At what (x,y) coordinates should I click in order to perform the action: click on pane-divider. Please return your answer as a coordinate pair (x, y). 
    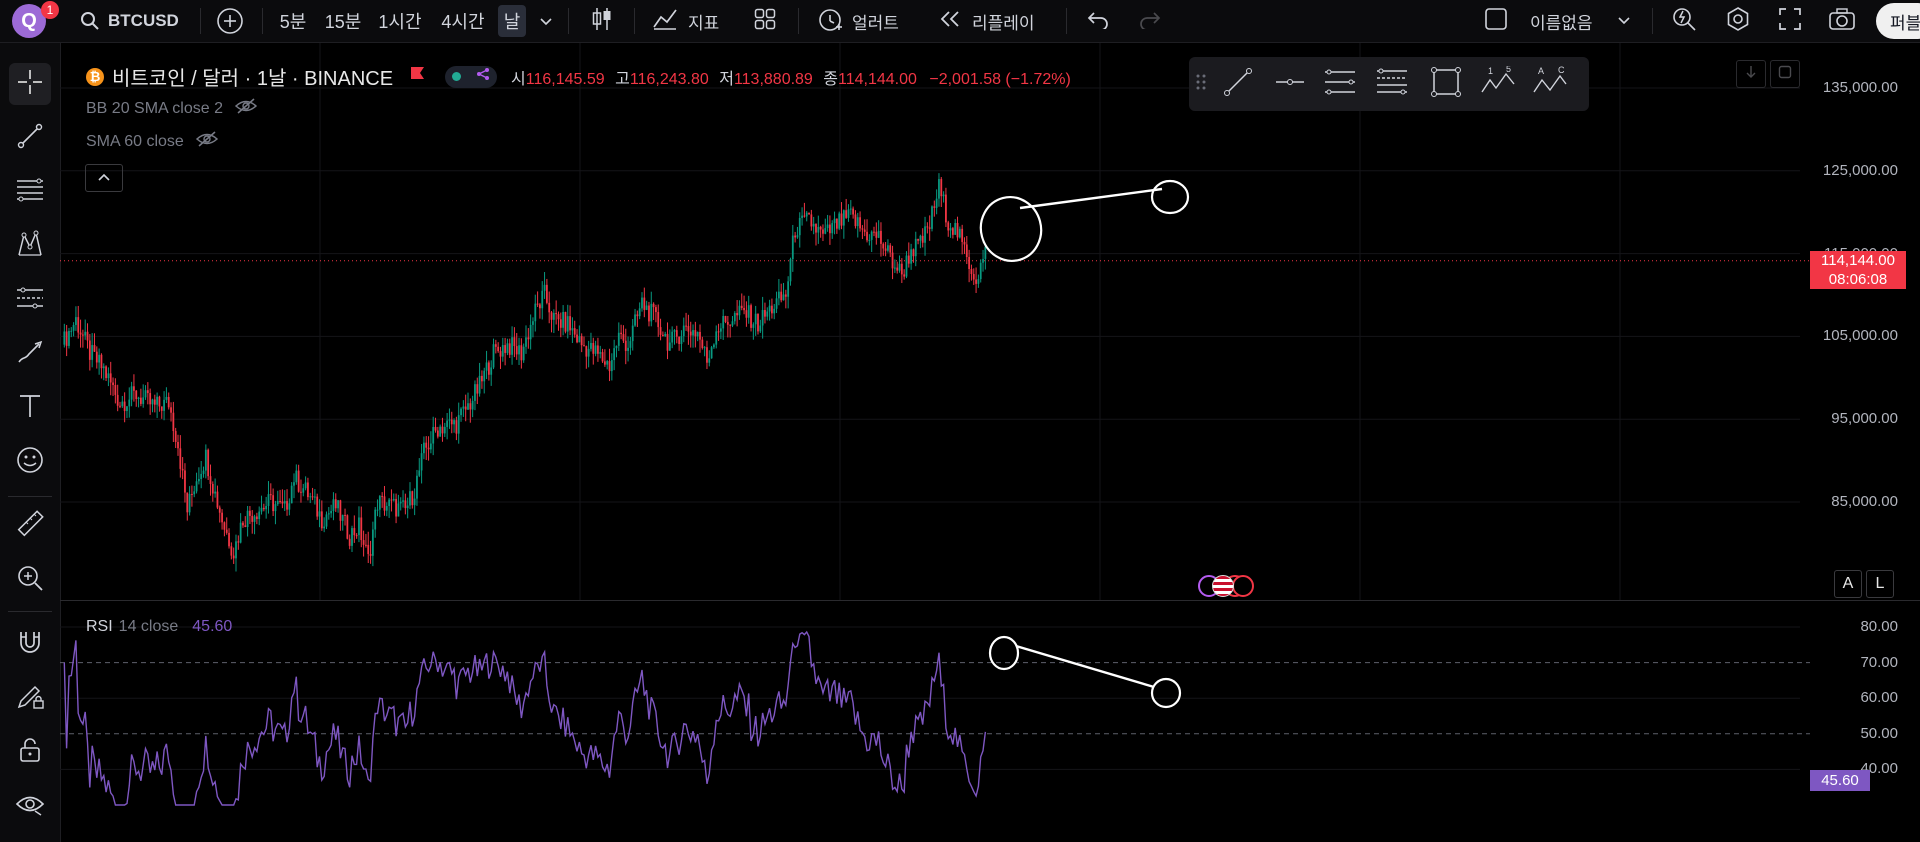
    Looking at the image, I should click on (990, 600).